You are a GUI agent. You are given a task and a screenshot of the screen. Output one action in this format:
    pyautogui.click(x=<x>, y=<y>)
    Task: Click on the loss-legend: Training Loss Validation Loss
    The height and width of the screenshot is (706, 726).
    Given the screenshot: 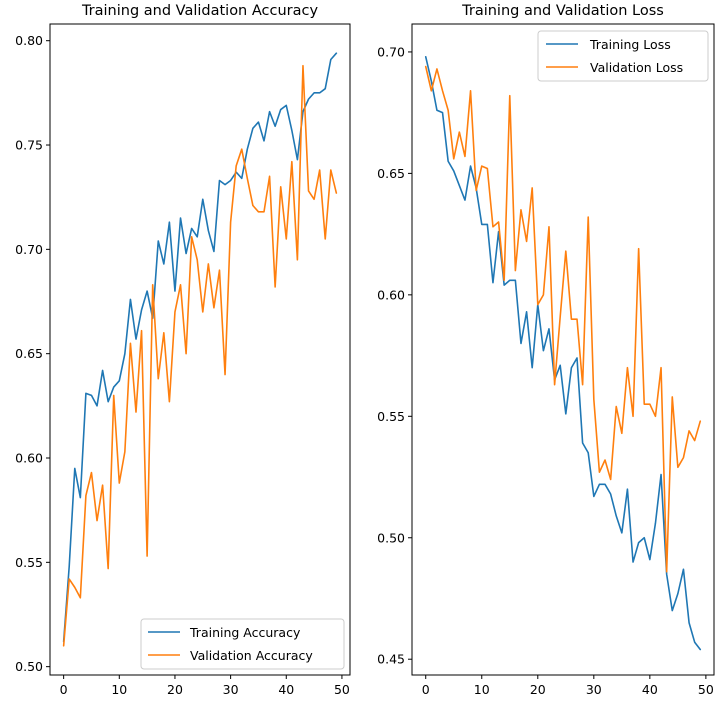 What is the action you would take?
    pyautogui.click(x=623, y=56)
    